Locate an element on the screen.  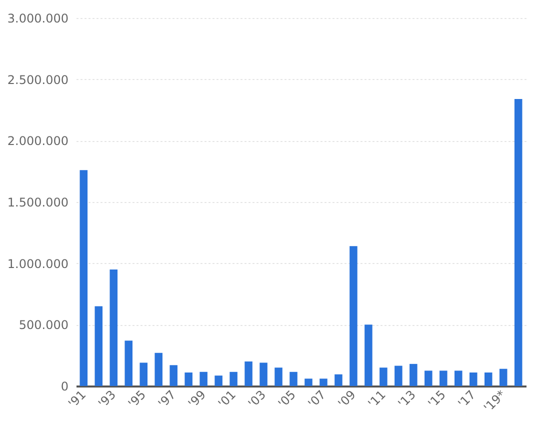
y-tick-label: 3.000.000 is located at coordinates (37, 19).